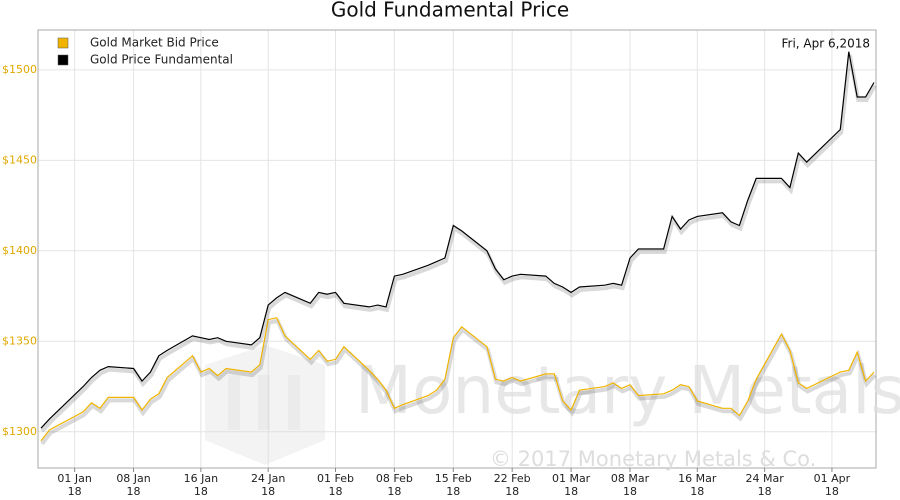  Describe the element at coordinates (268, 485) in the screenshot. I see `x-tick-label: 24 Jan 18` at that location.